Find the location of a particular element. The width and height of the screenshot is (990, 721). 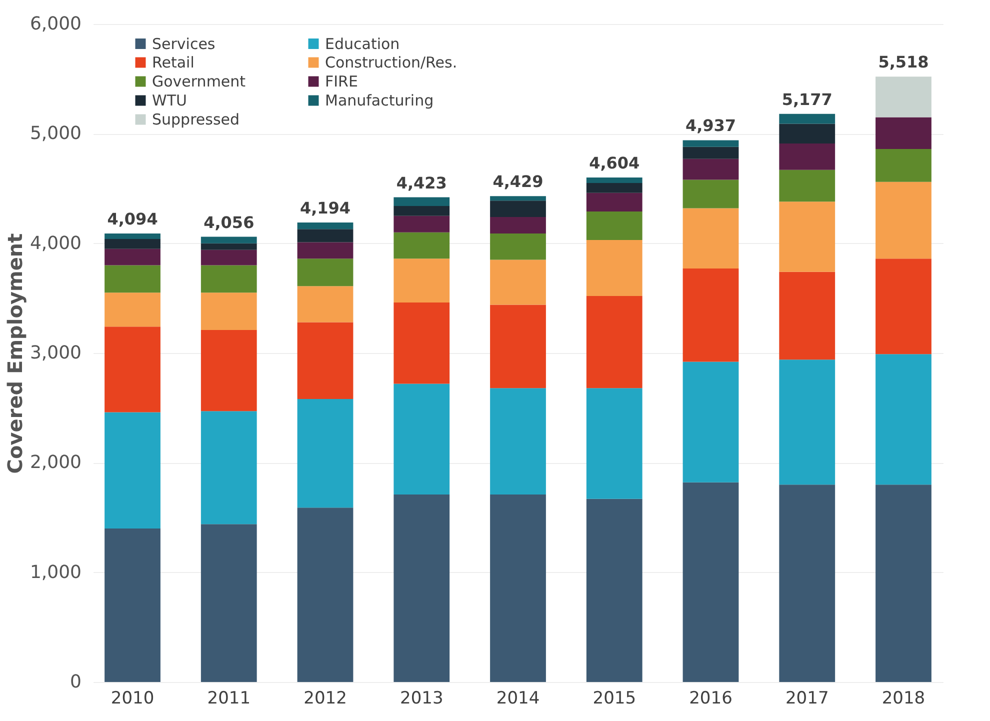

legend-label: FIRE is located at coordinates (341, 81).